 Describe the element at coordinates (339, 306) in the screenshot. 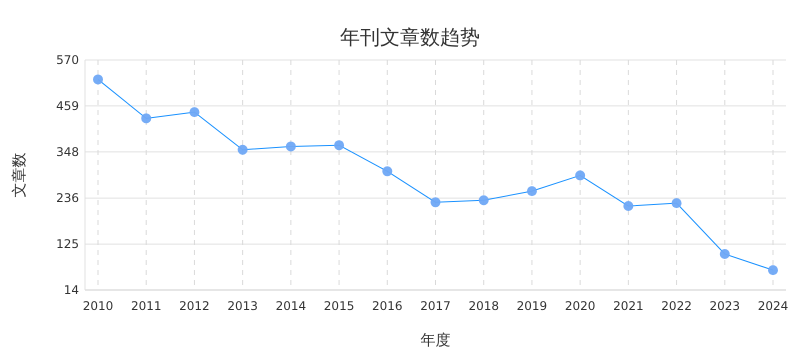

I see `x-tick-label: 2015` at that location.